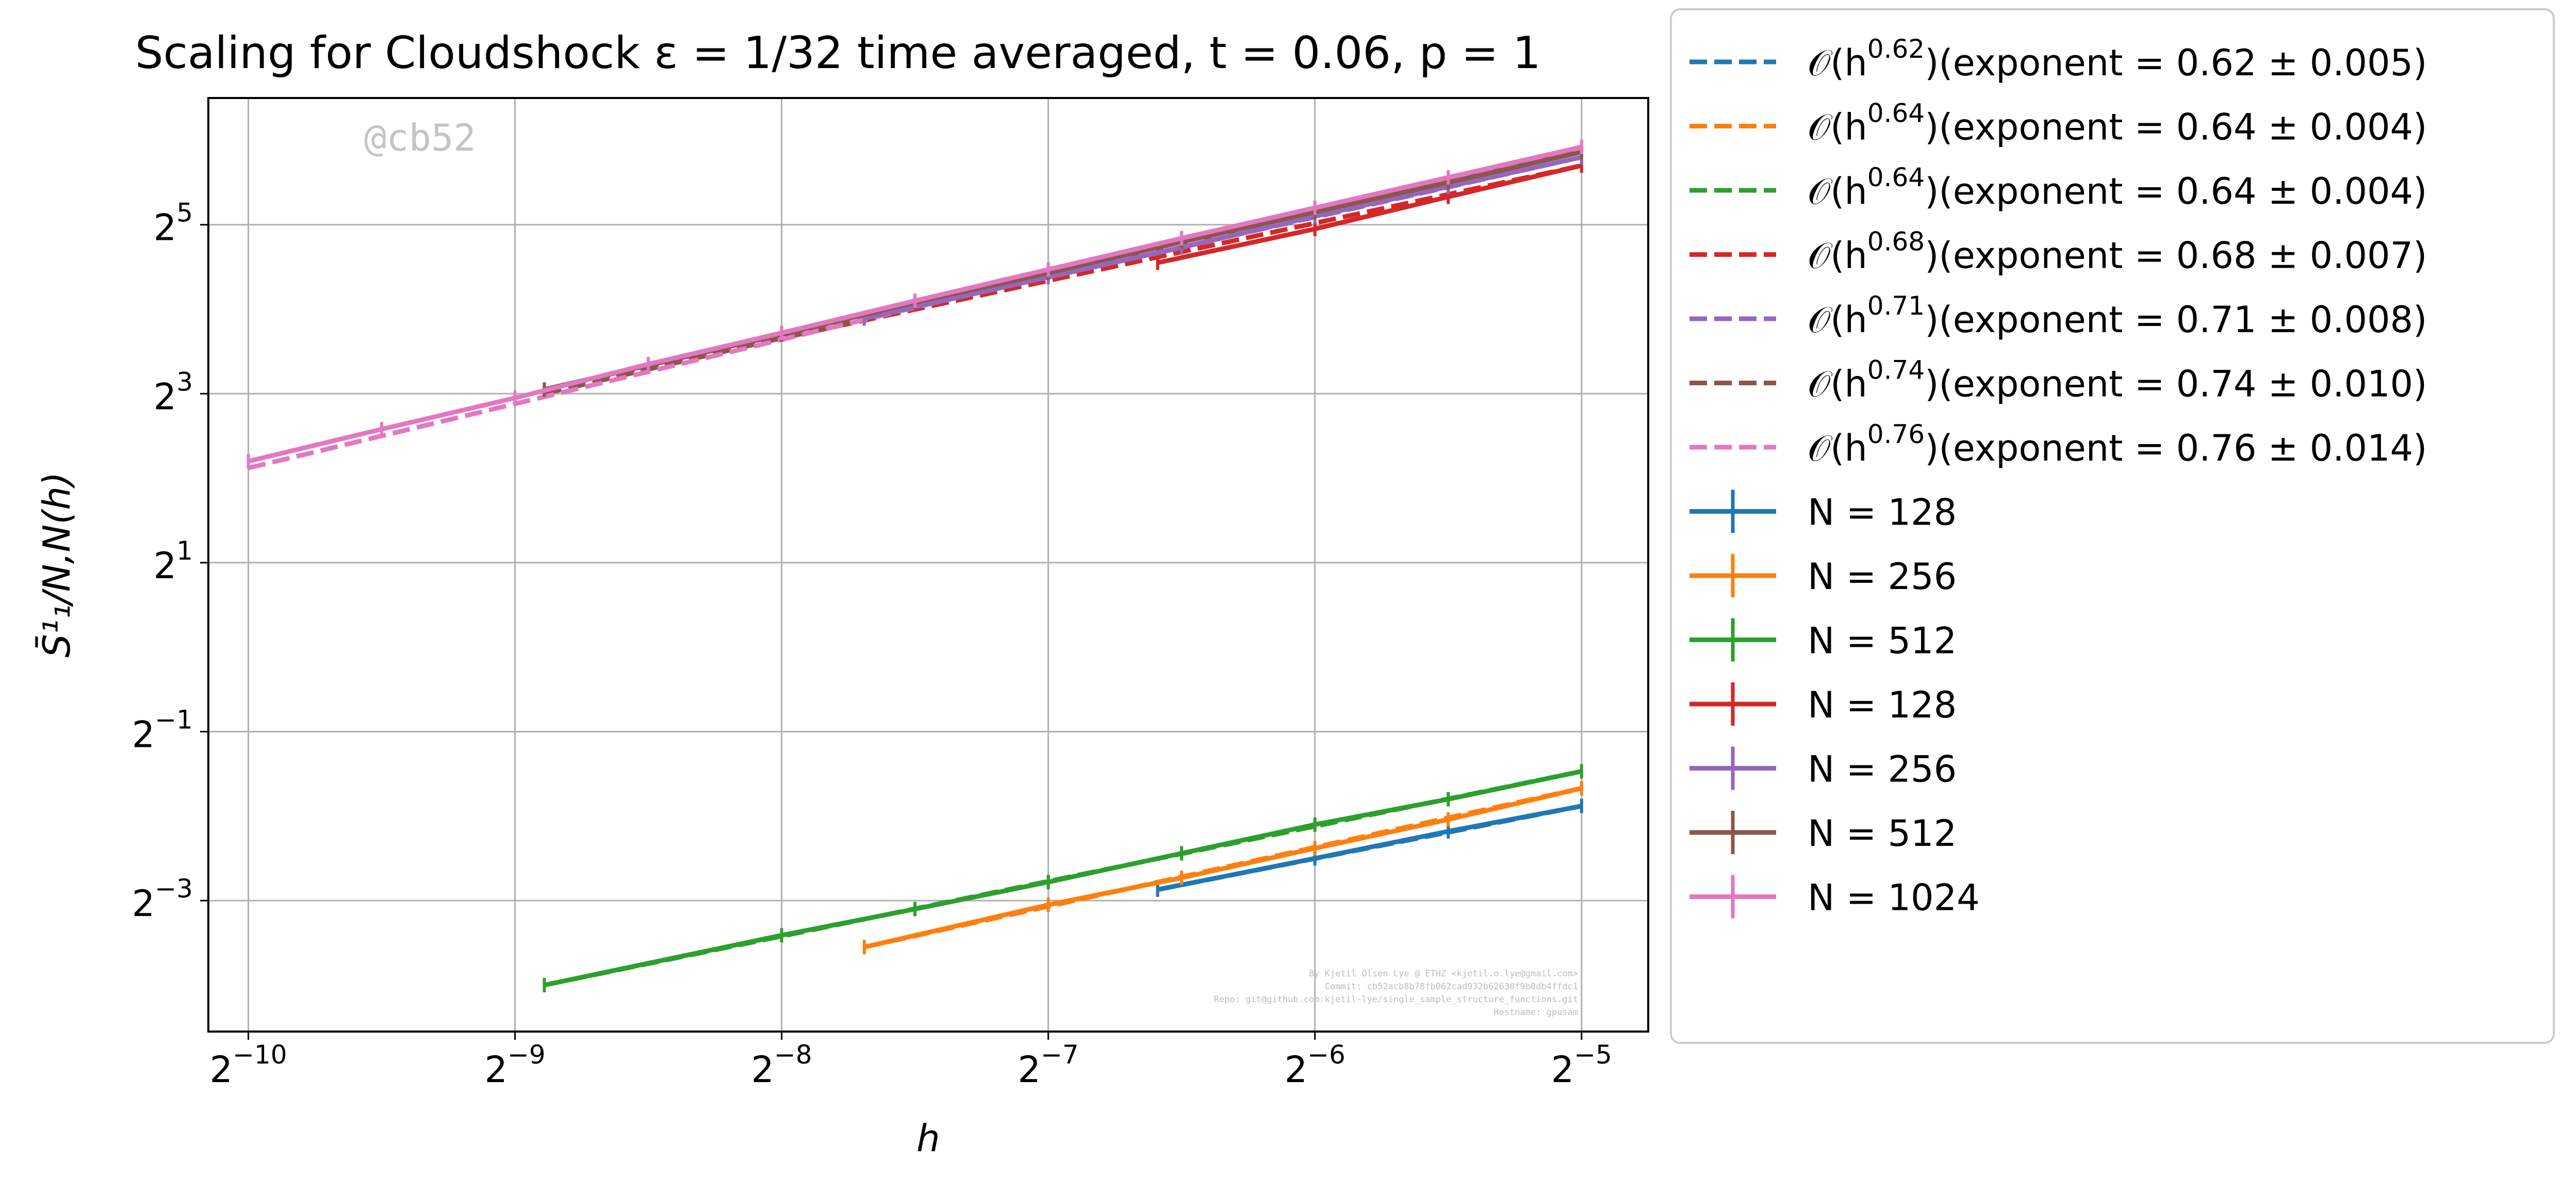 The width and height of the screenshot is (2576, 1193). I want to click on legend-label: 𝒪(h0.71)(exponent = 0.71 ± 0.008), so click(2117, 316).